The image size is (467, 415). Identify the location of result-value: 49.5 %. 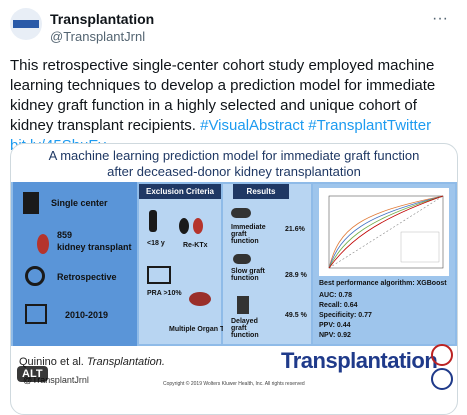
(296, 315).